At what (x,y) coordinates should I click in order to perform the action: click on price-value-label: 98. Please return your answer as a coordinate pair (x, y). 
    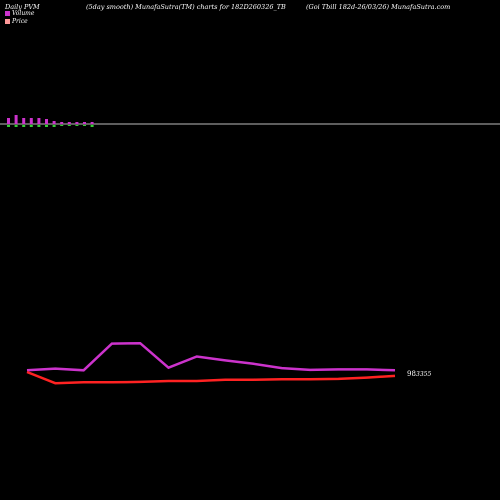
    Looking at the image, I should click on (411, 374).